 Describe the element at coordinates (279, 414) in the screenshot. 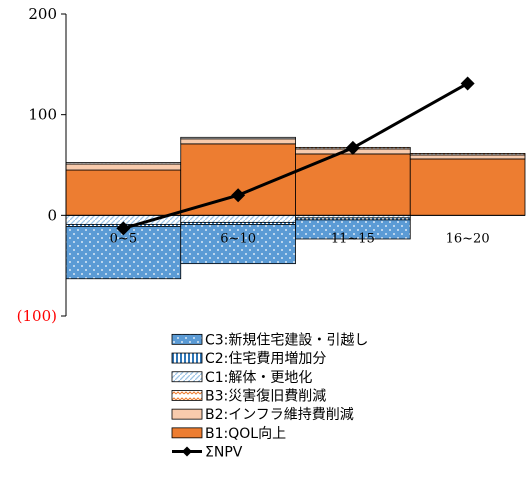

I see `legend-label: B2:インフラ維持費削減` at that location.